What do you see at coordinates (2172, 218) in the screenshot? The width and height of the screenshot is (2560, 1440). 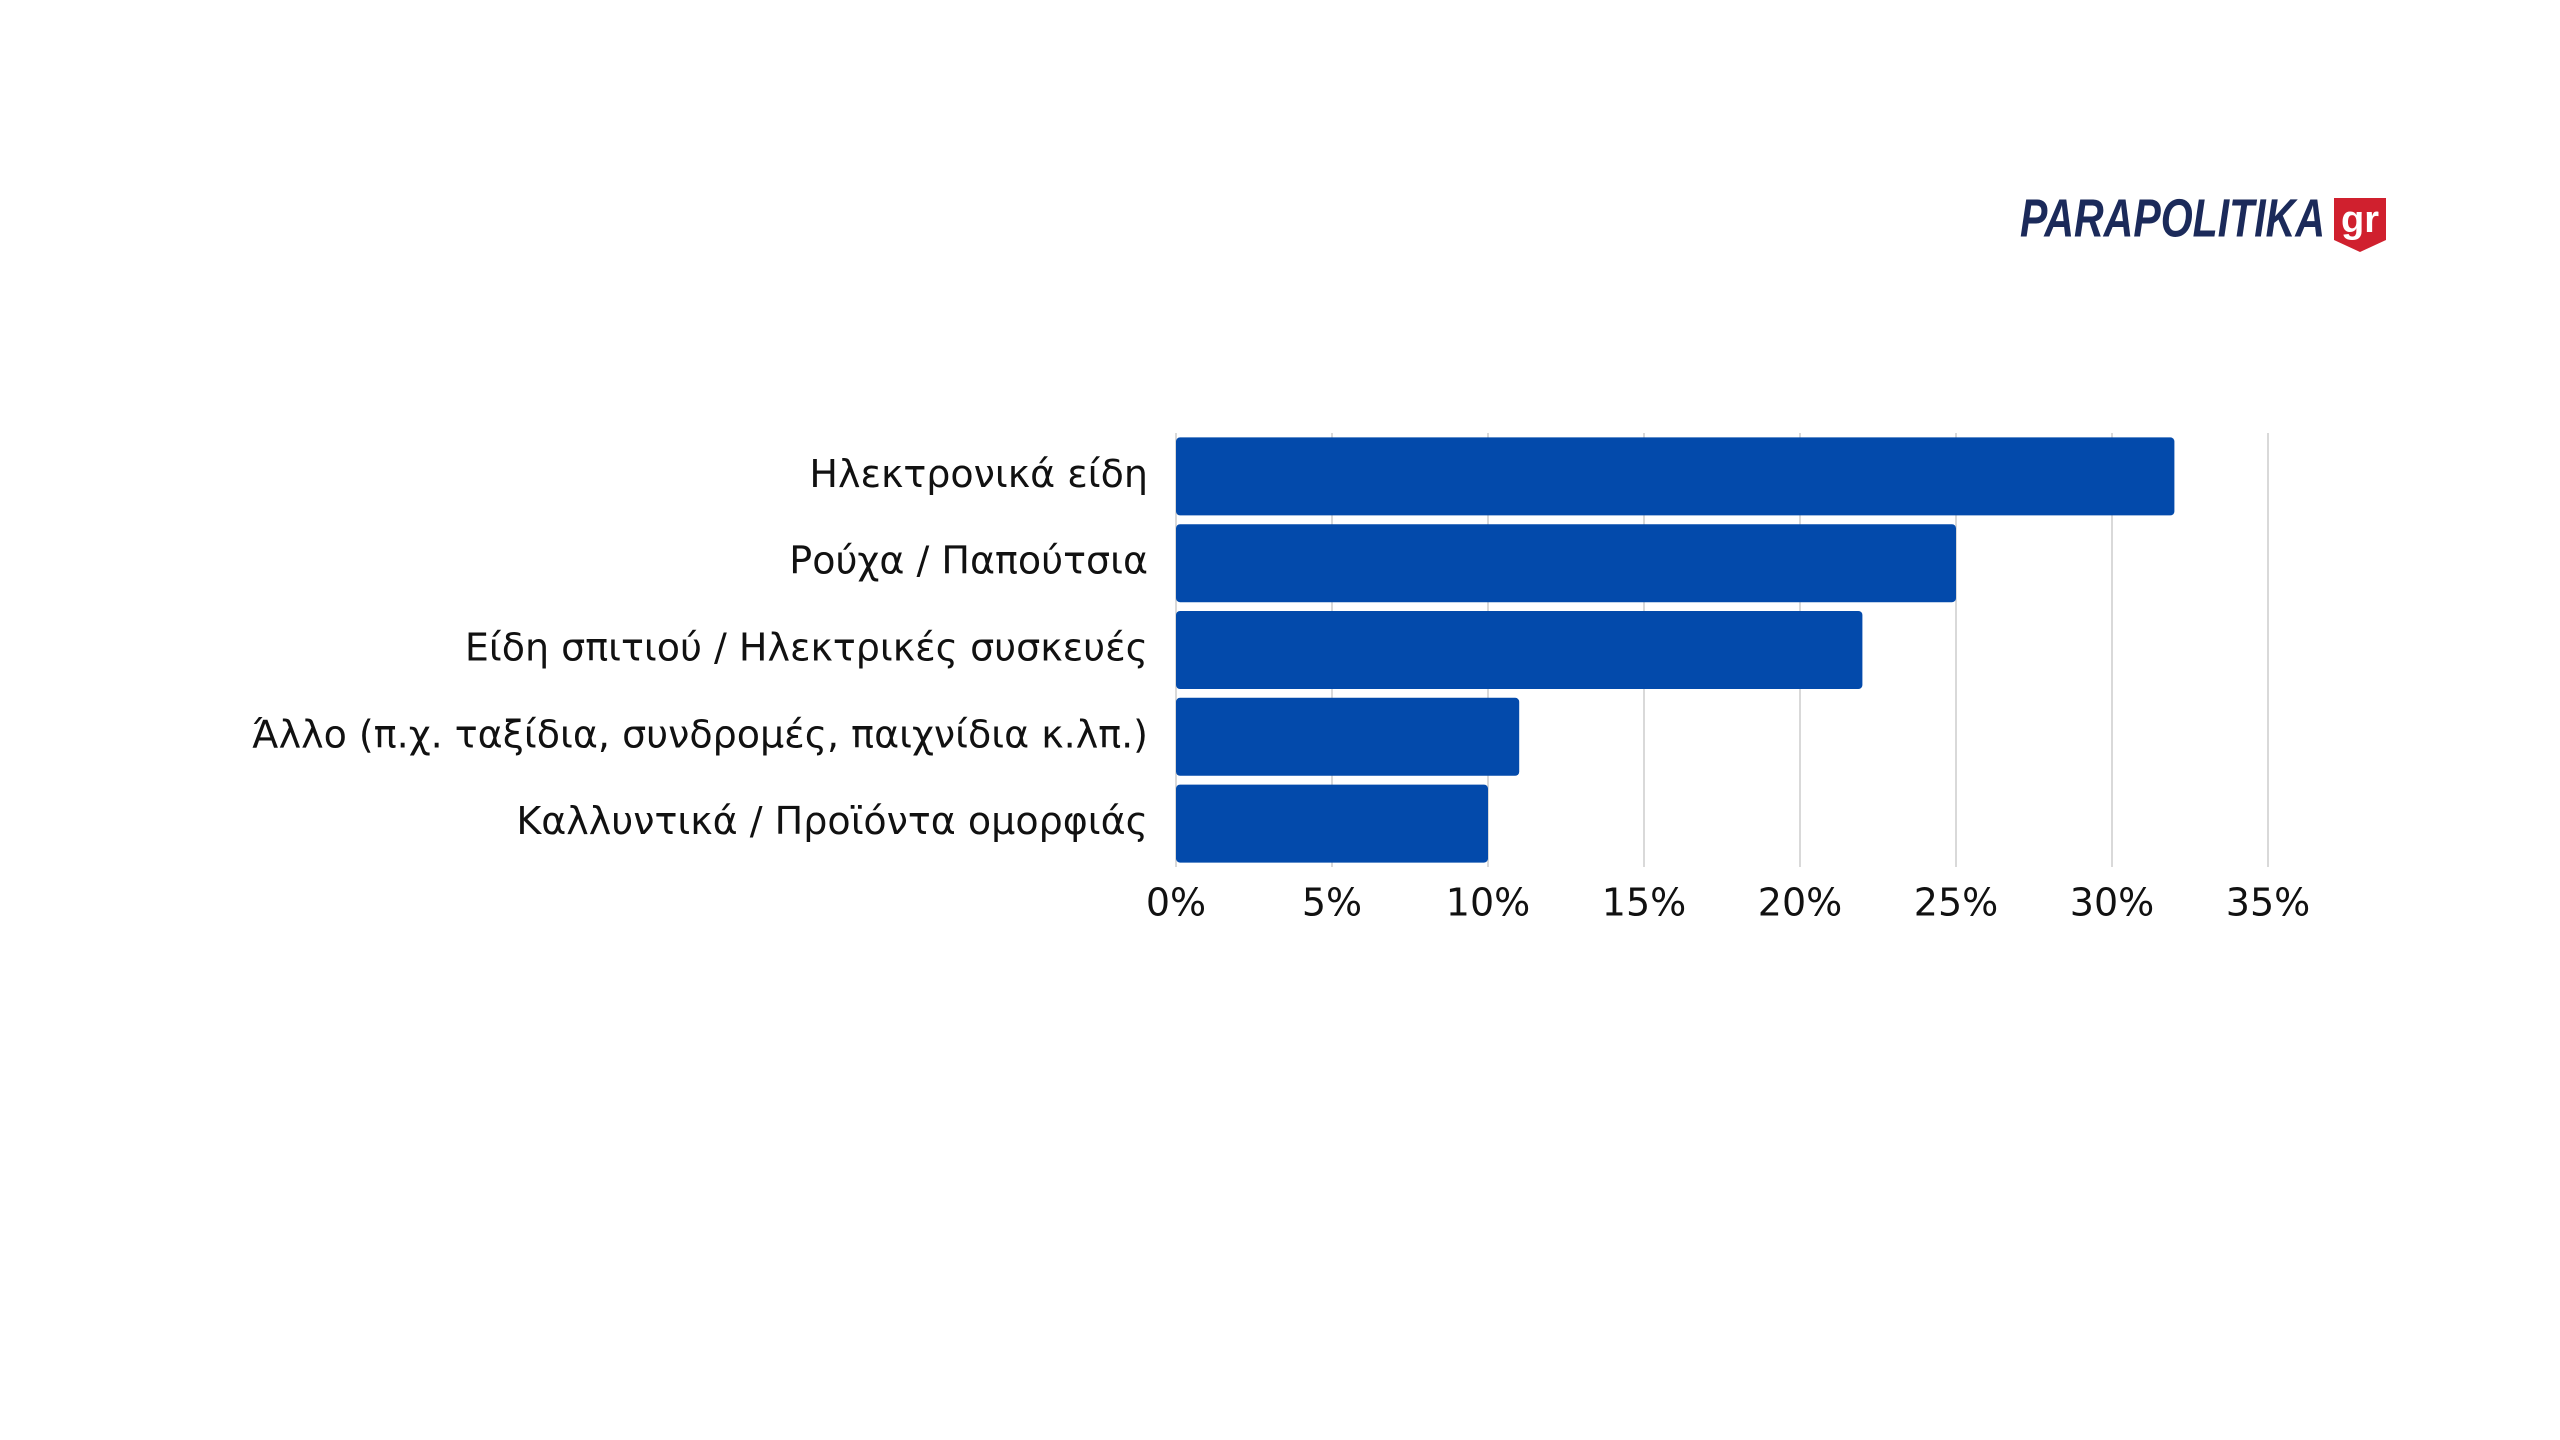 I see `brand-name: PARAPOLITIKA` at bounding box center [2172, 218].